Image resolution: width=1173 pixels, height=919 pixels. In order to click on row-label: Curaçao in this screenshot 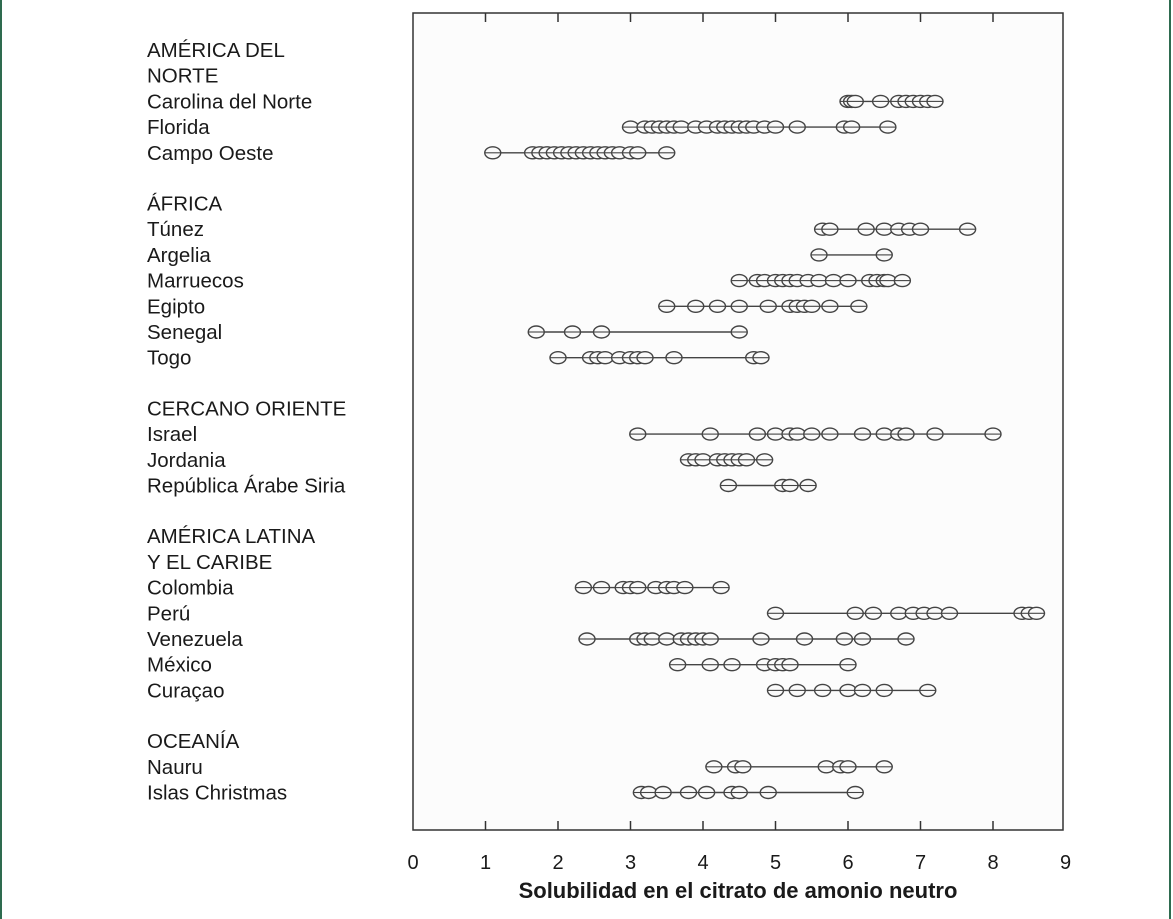, I will do `click(186, 690)`.